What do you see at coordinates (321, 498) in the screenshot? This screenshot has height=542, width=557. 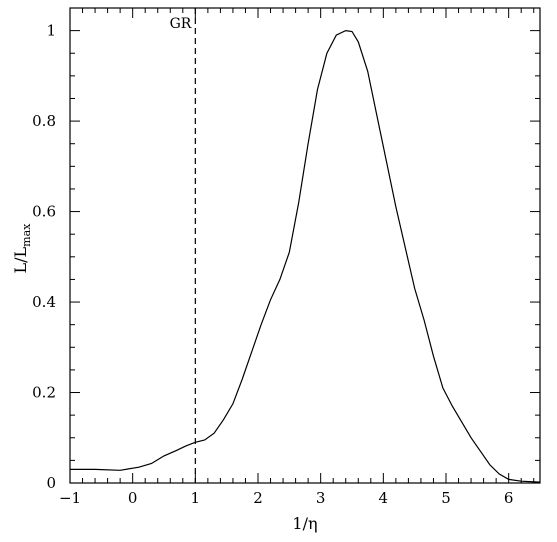 I see `x-tick-label: 3` at bounding box center [321, 498].